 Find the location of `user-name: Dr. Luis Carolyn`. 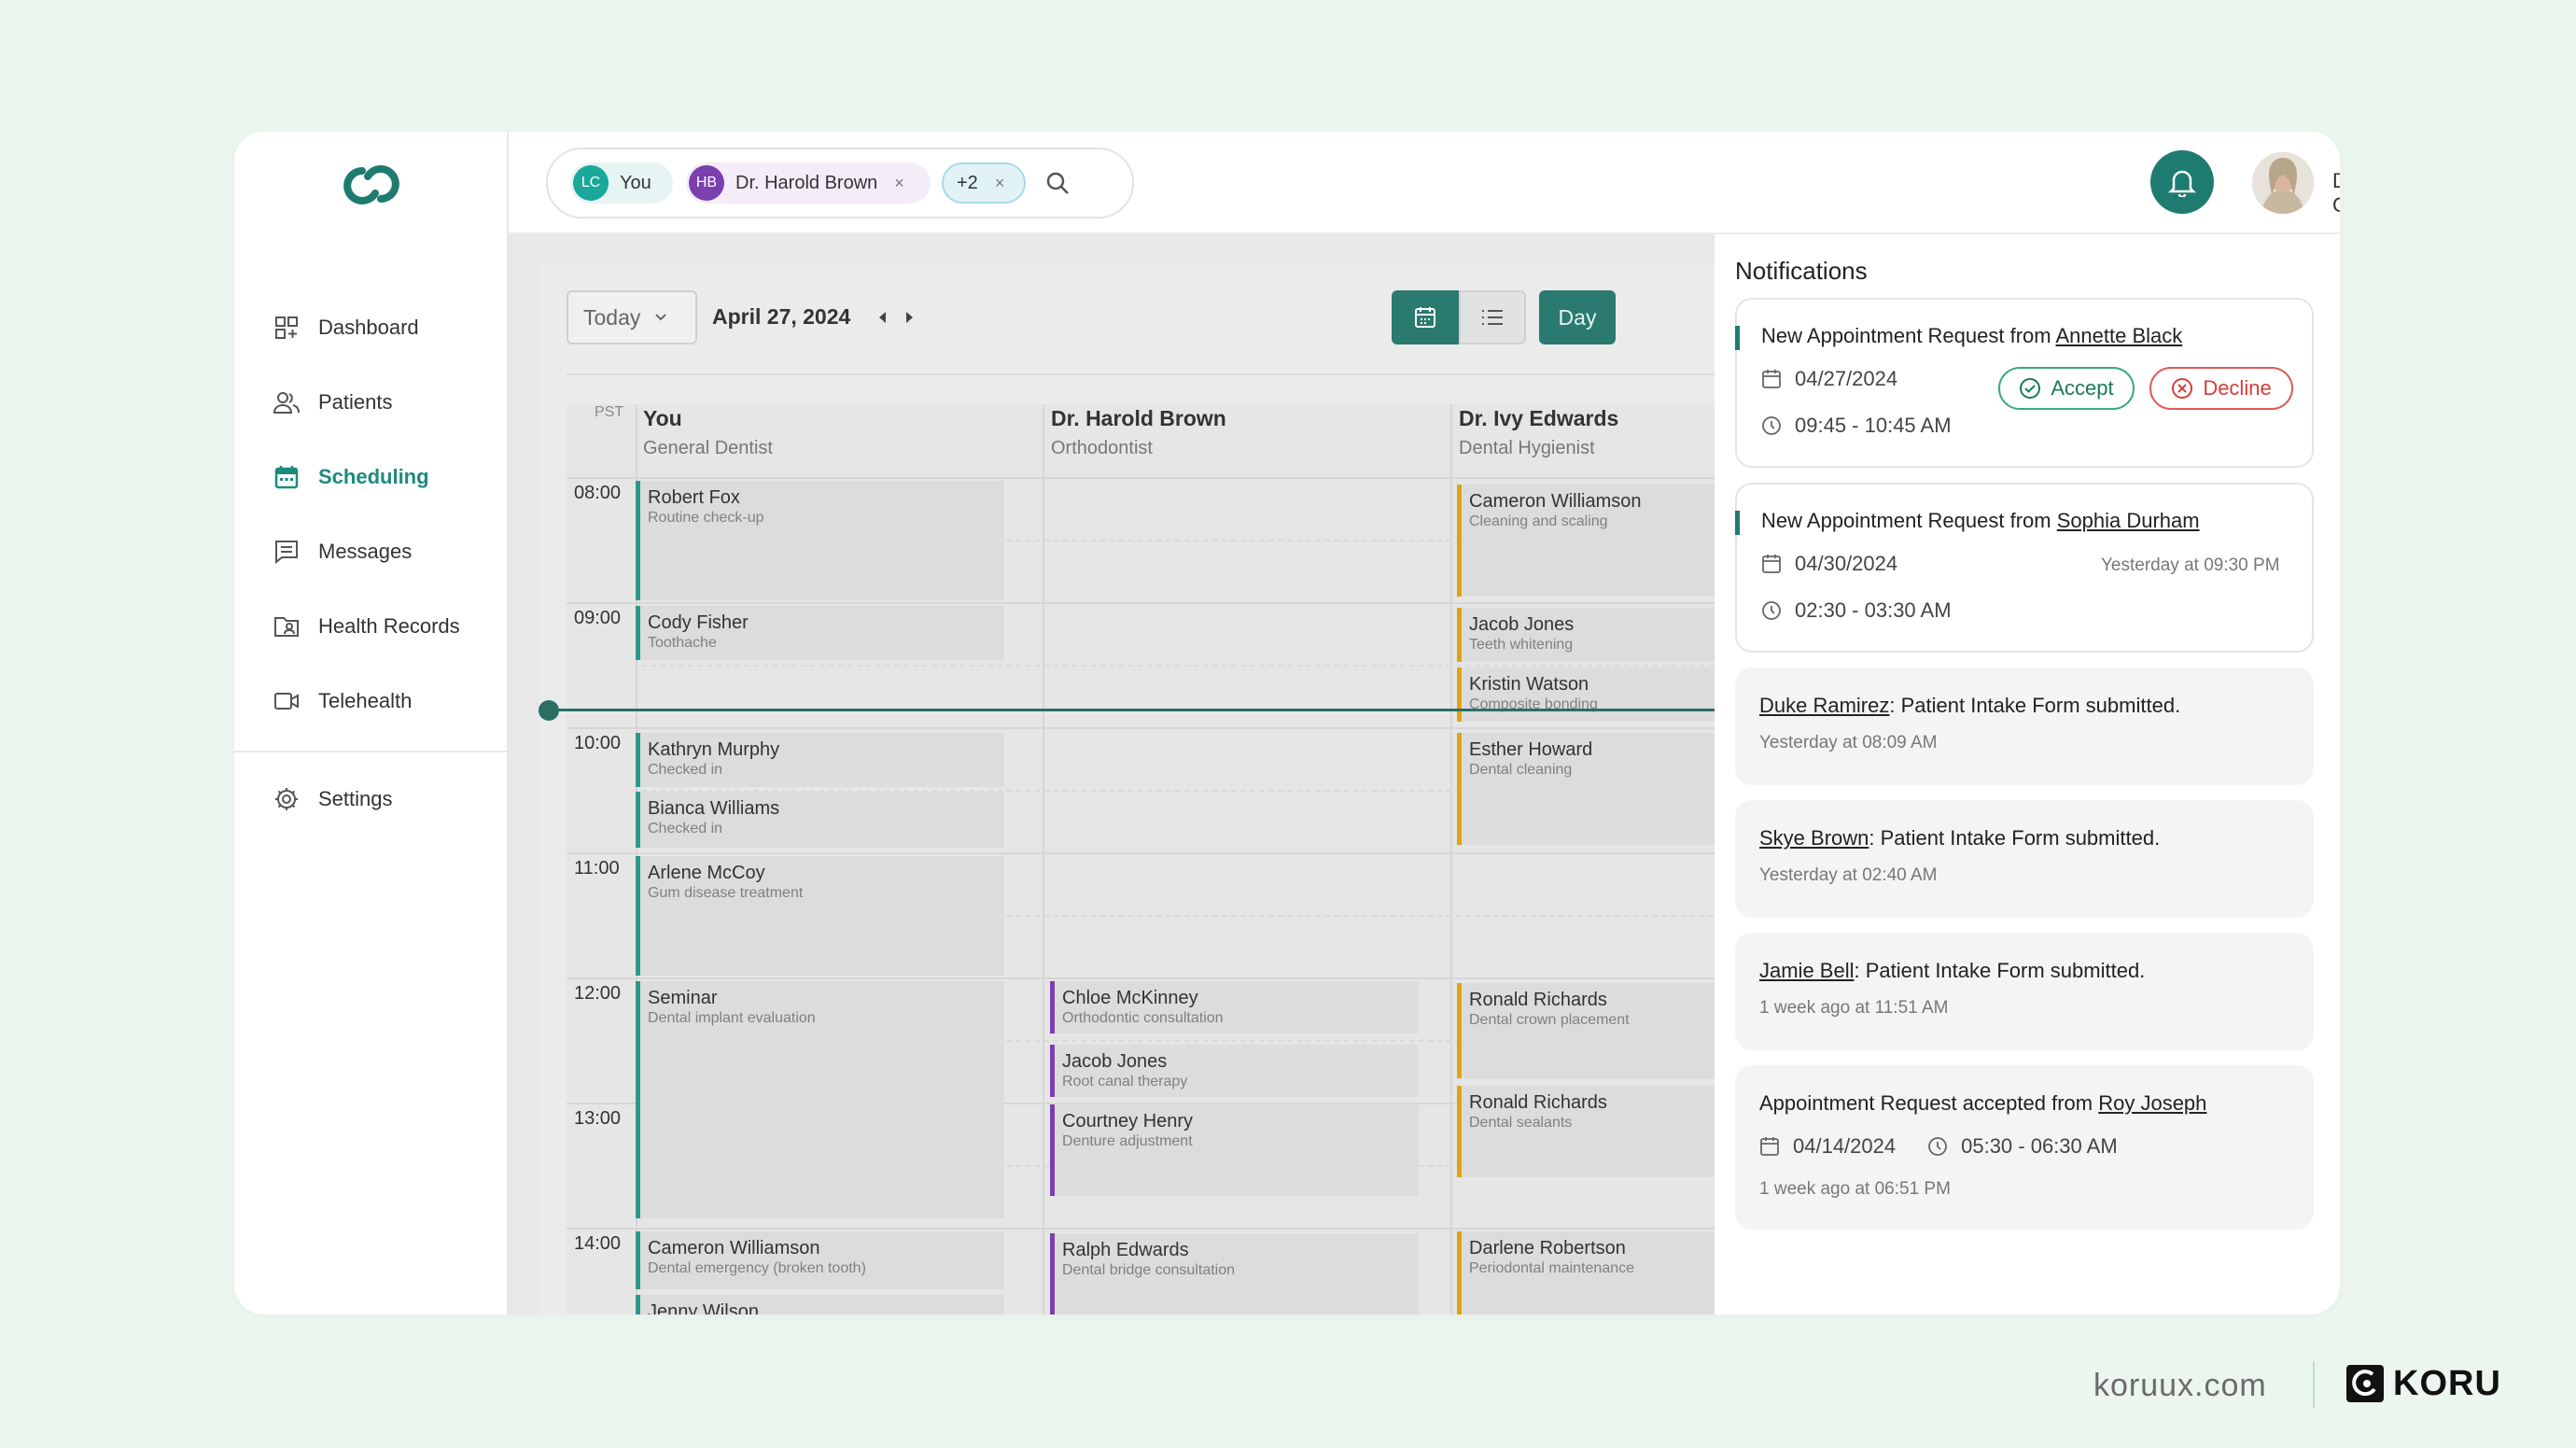

user-name: Dr. Luis Carolyn is located at coordinates (2336, 193).